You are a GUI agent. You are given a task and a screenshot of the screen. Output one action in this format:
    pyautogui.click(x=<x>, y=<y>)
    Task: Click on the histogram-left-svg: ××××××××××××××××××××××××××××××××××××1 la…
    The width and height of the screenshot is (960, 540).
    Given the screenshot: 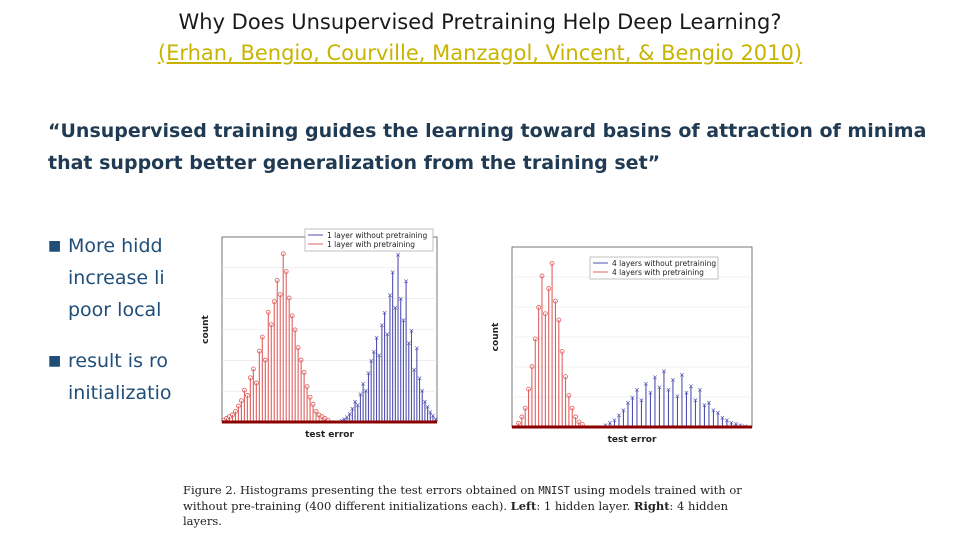 What is the action you would take?
    pyautogui.click(x=320, y=334)
    